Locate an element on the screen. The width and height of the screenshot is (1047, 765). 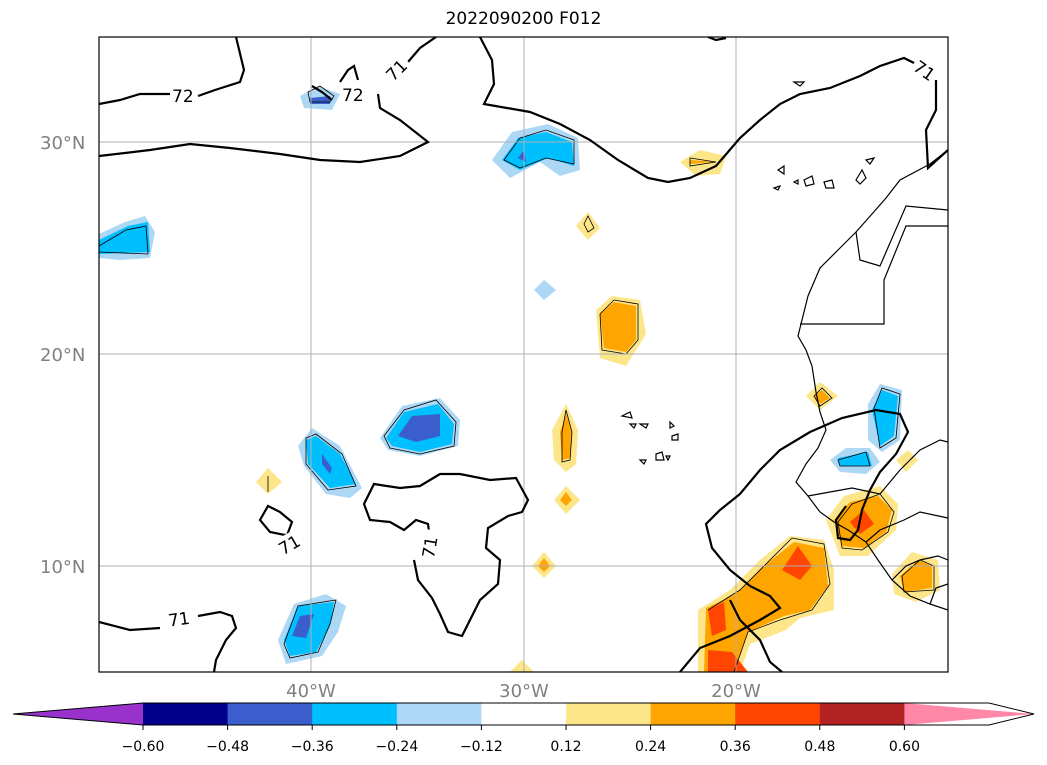
contour-71-top is located at coordinates (717, 39).